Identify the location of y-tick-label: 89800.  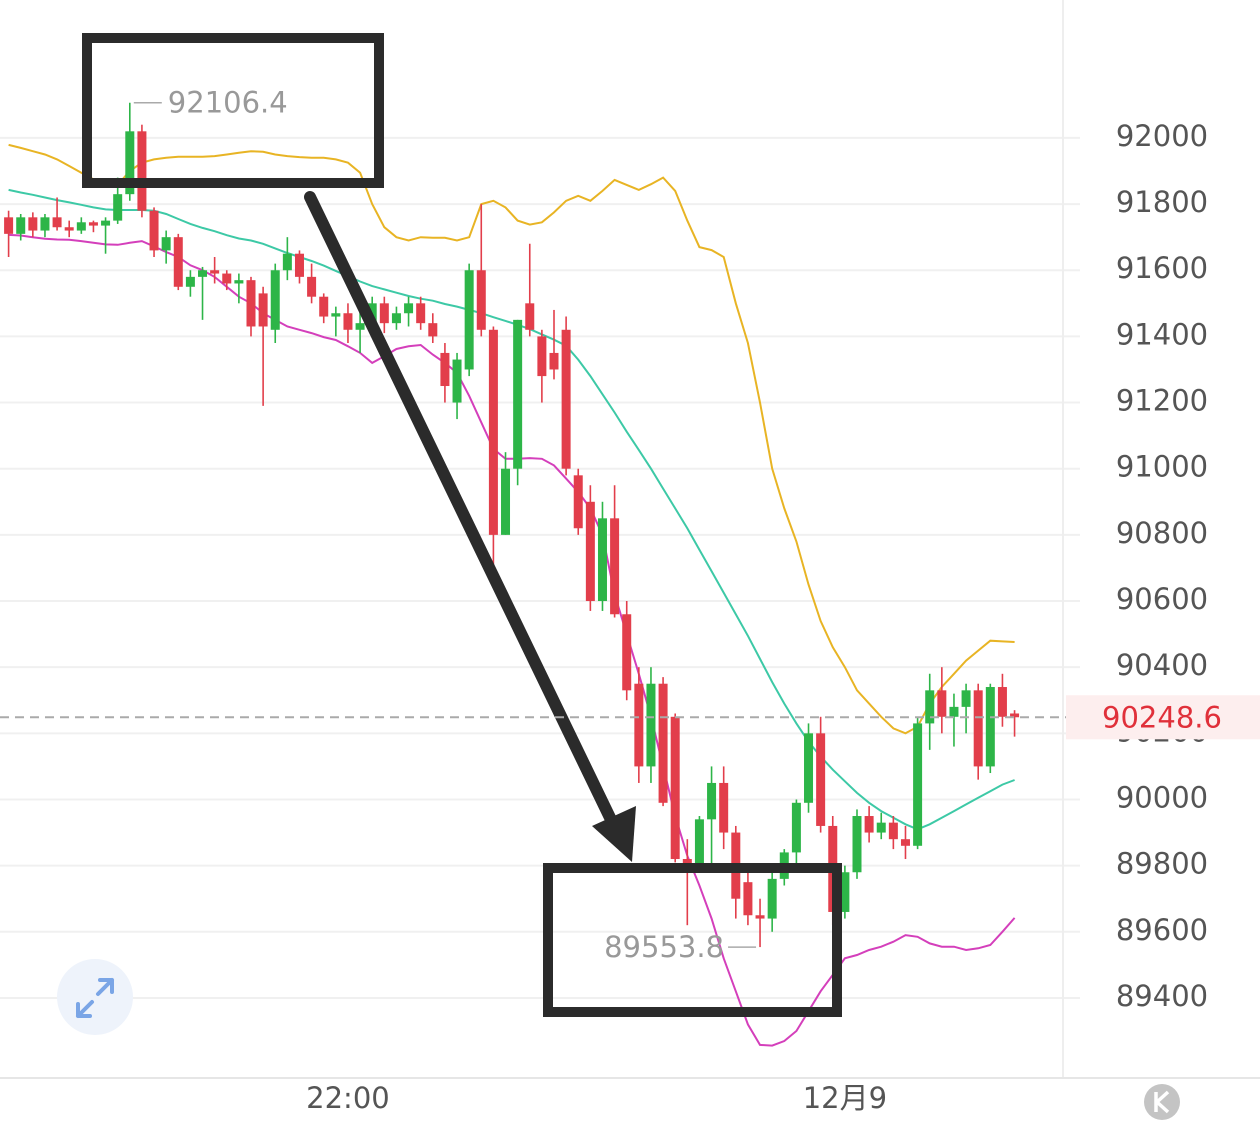
(1162, 864).